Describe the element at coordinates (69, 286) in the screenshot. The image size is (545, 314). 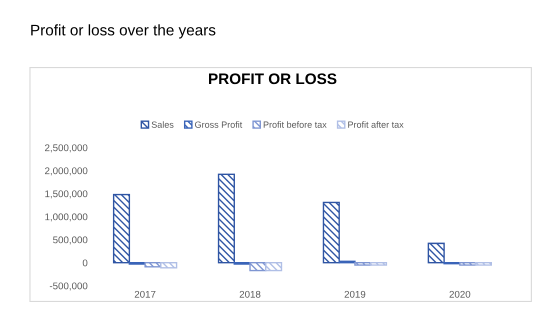
I see `y-tick-label: -500,000` at that location.